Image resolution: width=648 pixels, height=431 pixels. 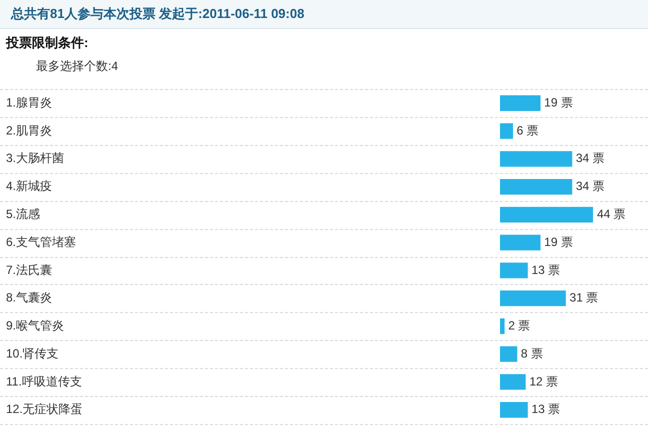 What do you see at coordinates (32, 353) in the screenshot?
I see `y-tick-label: 10.肾传支` at bounding box center [32, 353].